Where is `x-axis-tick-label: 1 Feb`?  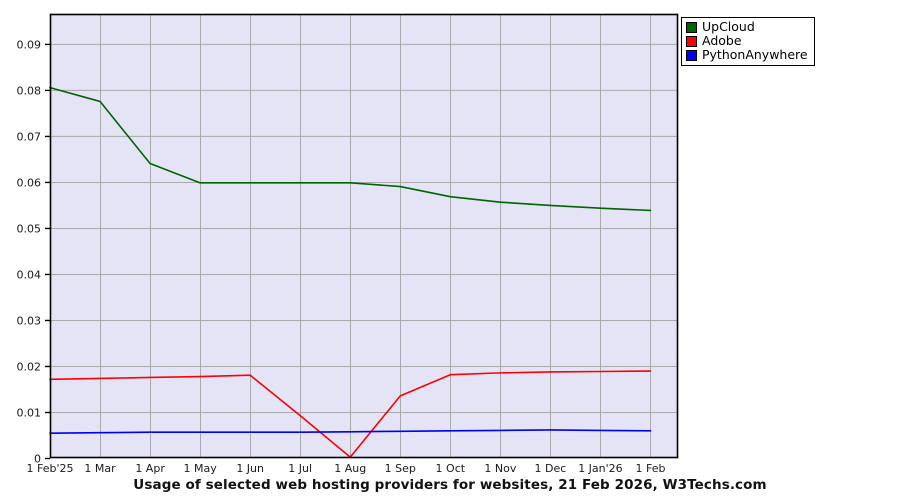
x-axis-tick-label: 1 Feb is located at coordinates (650, 468).